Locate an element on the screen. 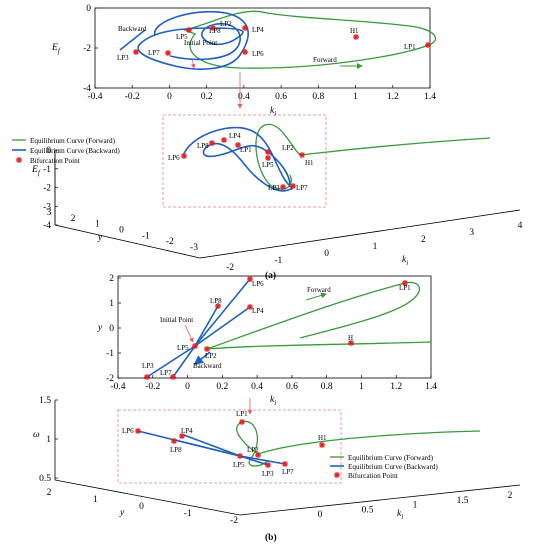  tick-label: 0.6 is located at coordinates (281, 97).